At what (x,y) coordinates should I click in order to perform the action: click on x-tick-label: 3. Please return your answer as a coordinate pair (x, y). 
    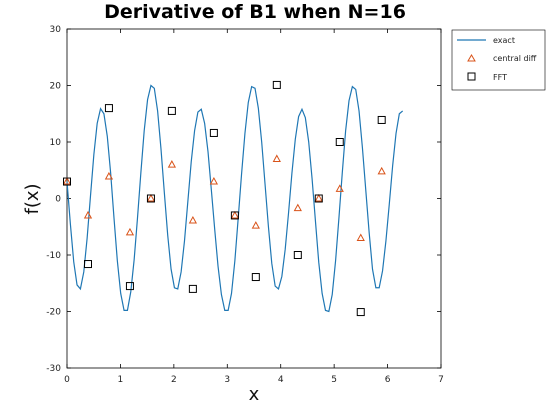
    Looking at the image, I should click on (227, 380).